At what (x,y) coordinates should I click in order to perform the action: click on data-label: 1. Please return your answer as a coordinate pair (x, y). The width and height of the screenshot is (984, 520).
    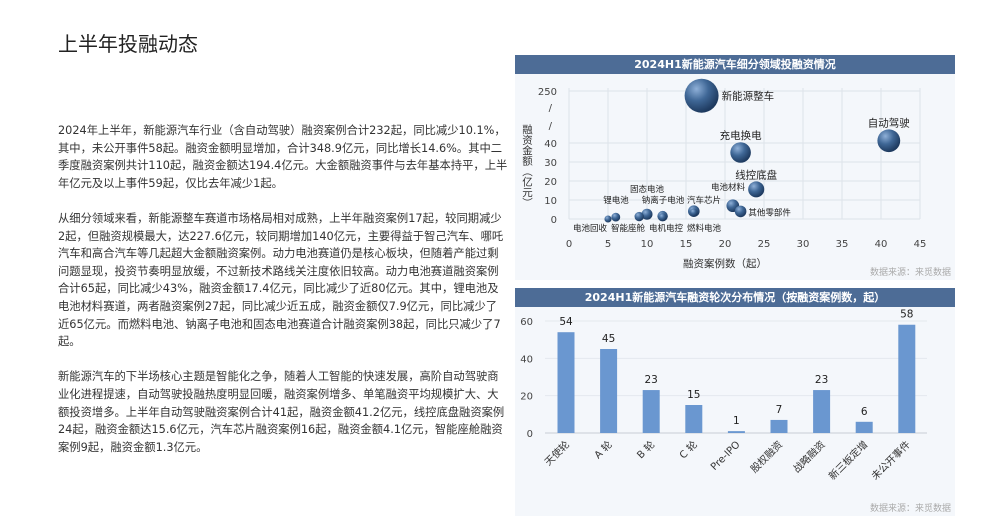
    Looking at the image, I should click on (736, 421).